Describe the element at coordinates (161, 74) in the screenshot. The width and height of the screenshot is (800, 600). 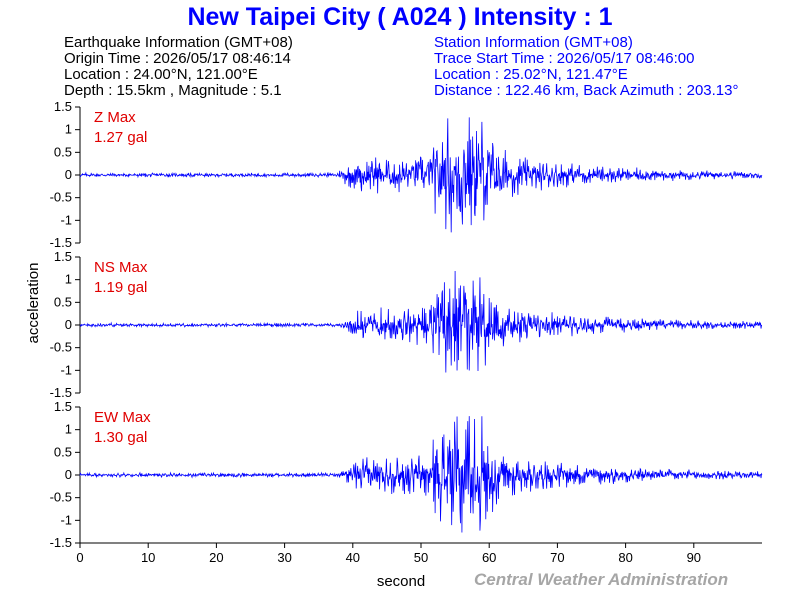
I see `epicenter-location: Location : 24.00°N, 121.00°E` at that location.